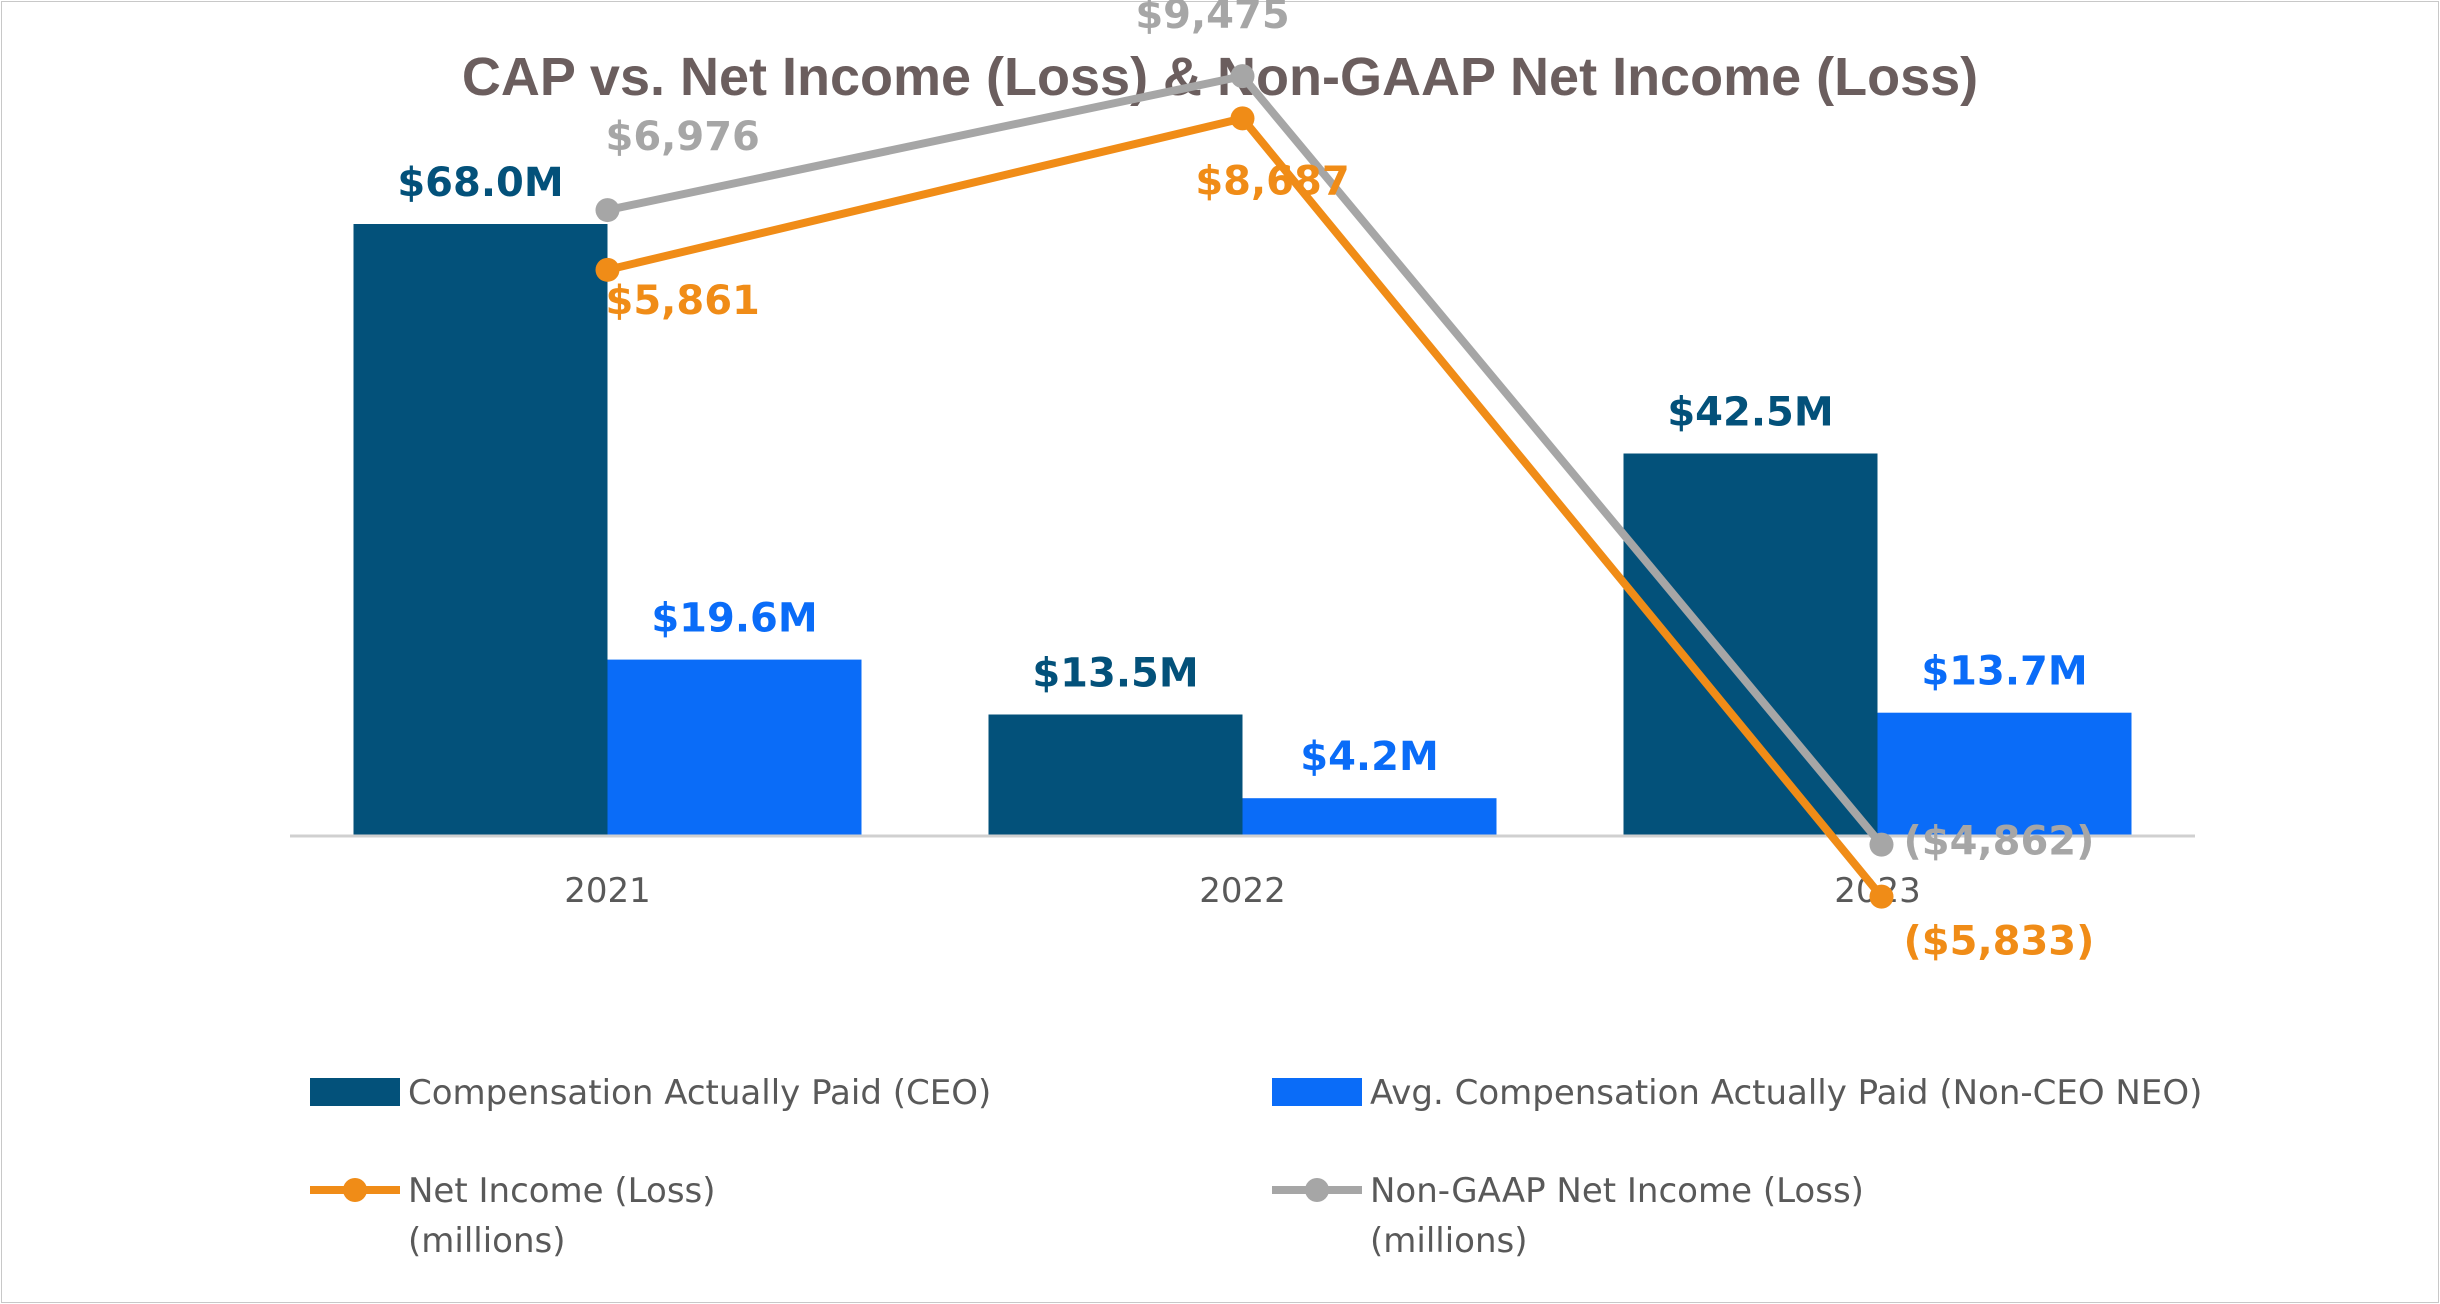 The height and width of the screenshot is (1304, 2440). Describe the element at coordinates (480, 183) in the screenshot. I see `ceo-bar-label: $68.0M` at that location.